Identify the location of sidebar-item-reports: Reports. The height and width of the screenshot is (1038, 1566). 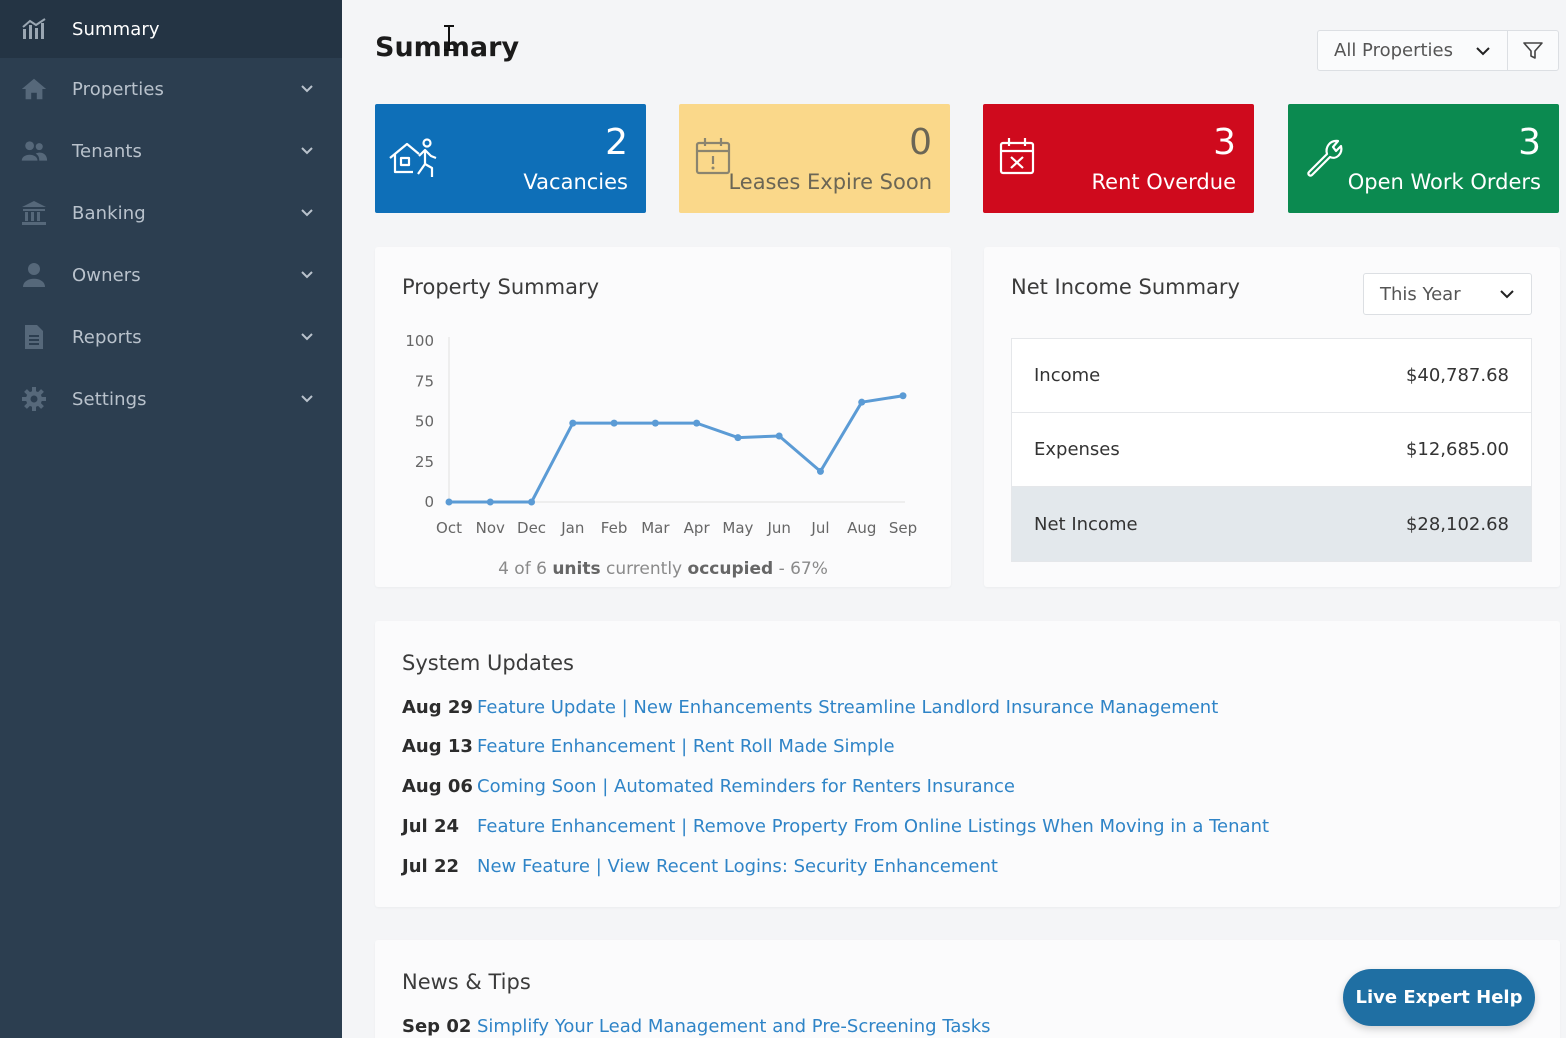
(171, 337).